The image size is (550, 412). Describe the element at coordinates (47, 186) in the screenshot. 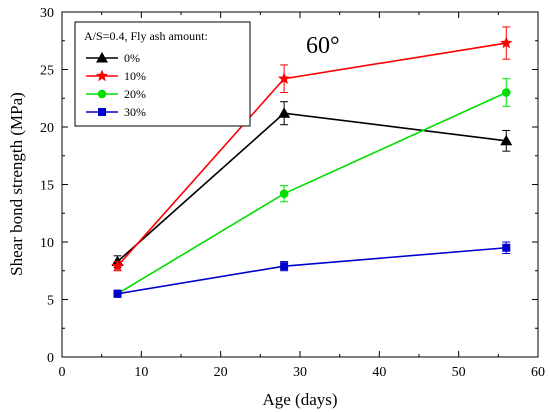

I see `y-tick-label: 15` at that location.